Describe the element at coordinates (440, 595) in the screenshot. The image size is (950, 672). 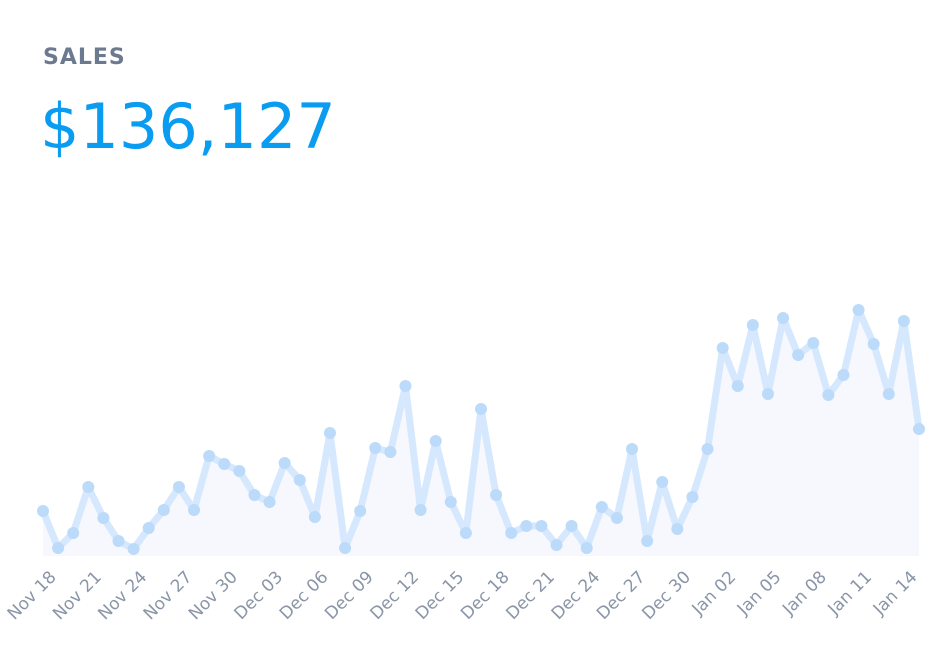
I see `x-tick-label: Dec 15` at that location.